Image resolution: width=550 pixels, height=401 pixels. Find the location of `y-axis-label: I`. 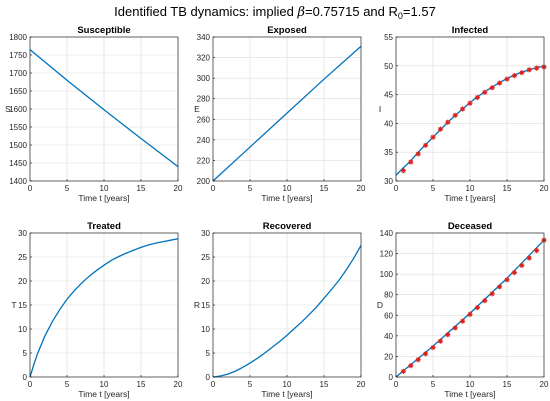

y-axis-label: I is located at coordinates (380, 109).